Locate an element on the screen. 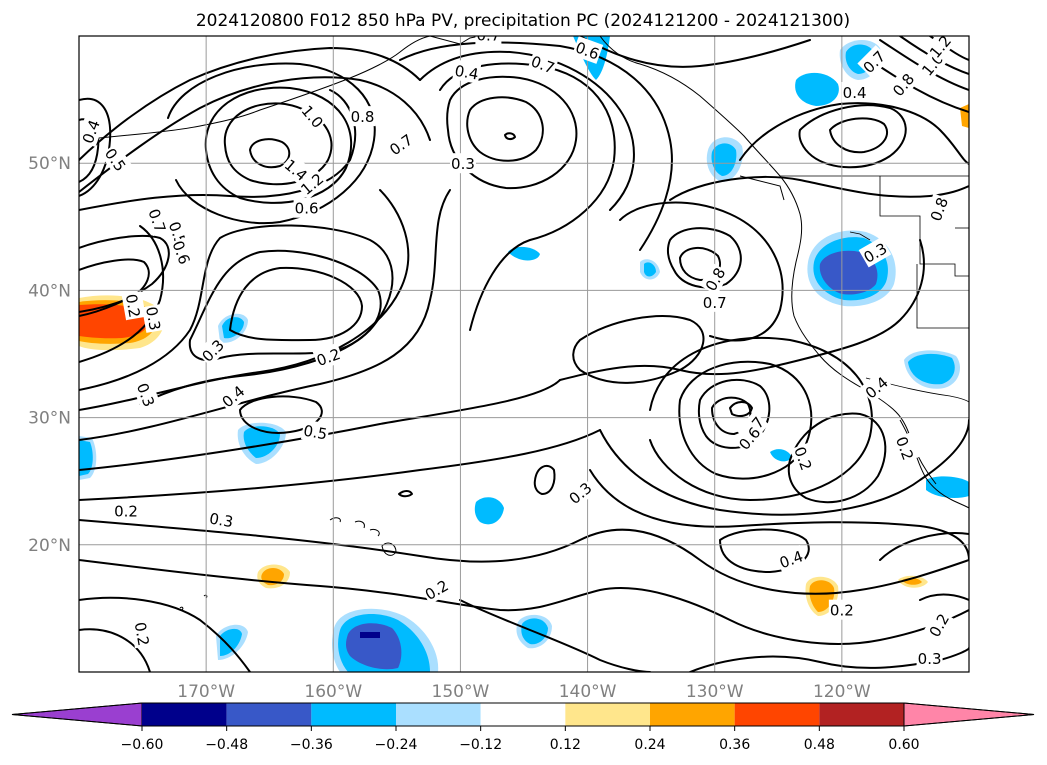 The height and width of the screenshot is (765, 1047). colorbar-tick-label: −0.12 is located at coordinates (480, 745).